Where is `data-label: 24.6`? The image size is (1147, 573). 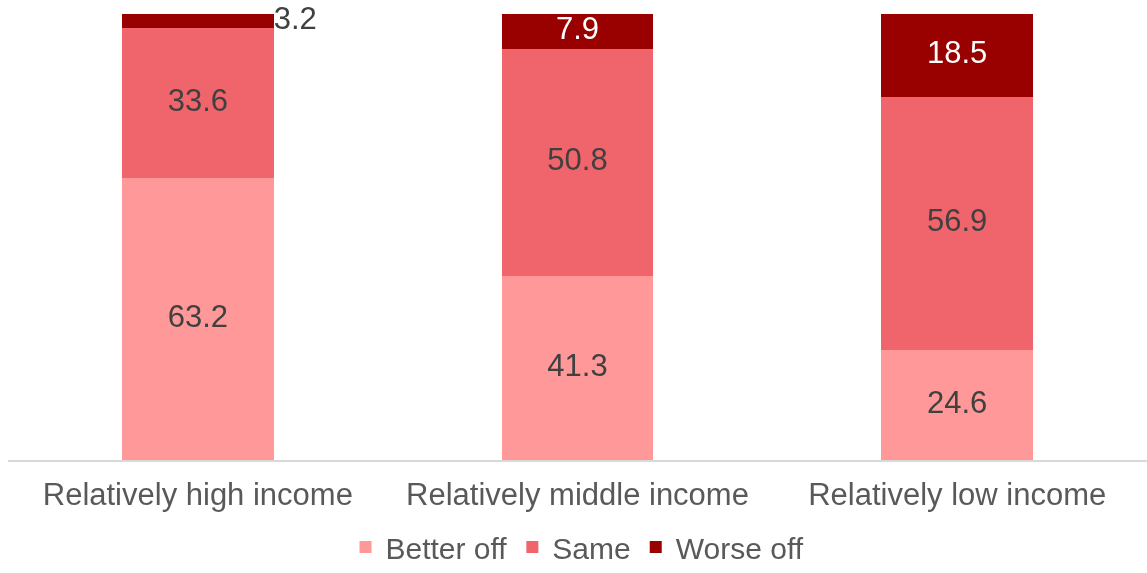 data-label: 24.6 is located at coordinates (957, 402).